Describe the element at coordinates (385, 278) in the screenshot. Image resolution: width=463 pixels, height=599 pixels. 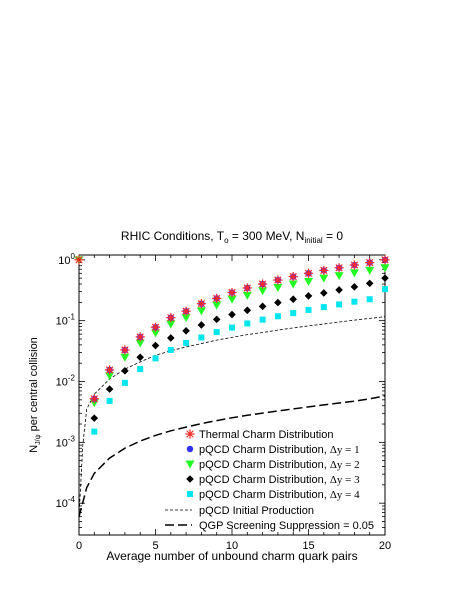
I see `point-diamond-x20` at that location.